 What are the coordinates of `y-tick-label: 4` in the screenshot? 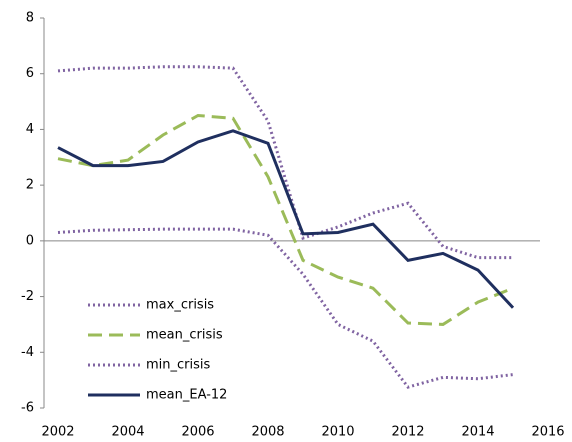 It's located at (30, 129).